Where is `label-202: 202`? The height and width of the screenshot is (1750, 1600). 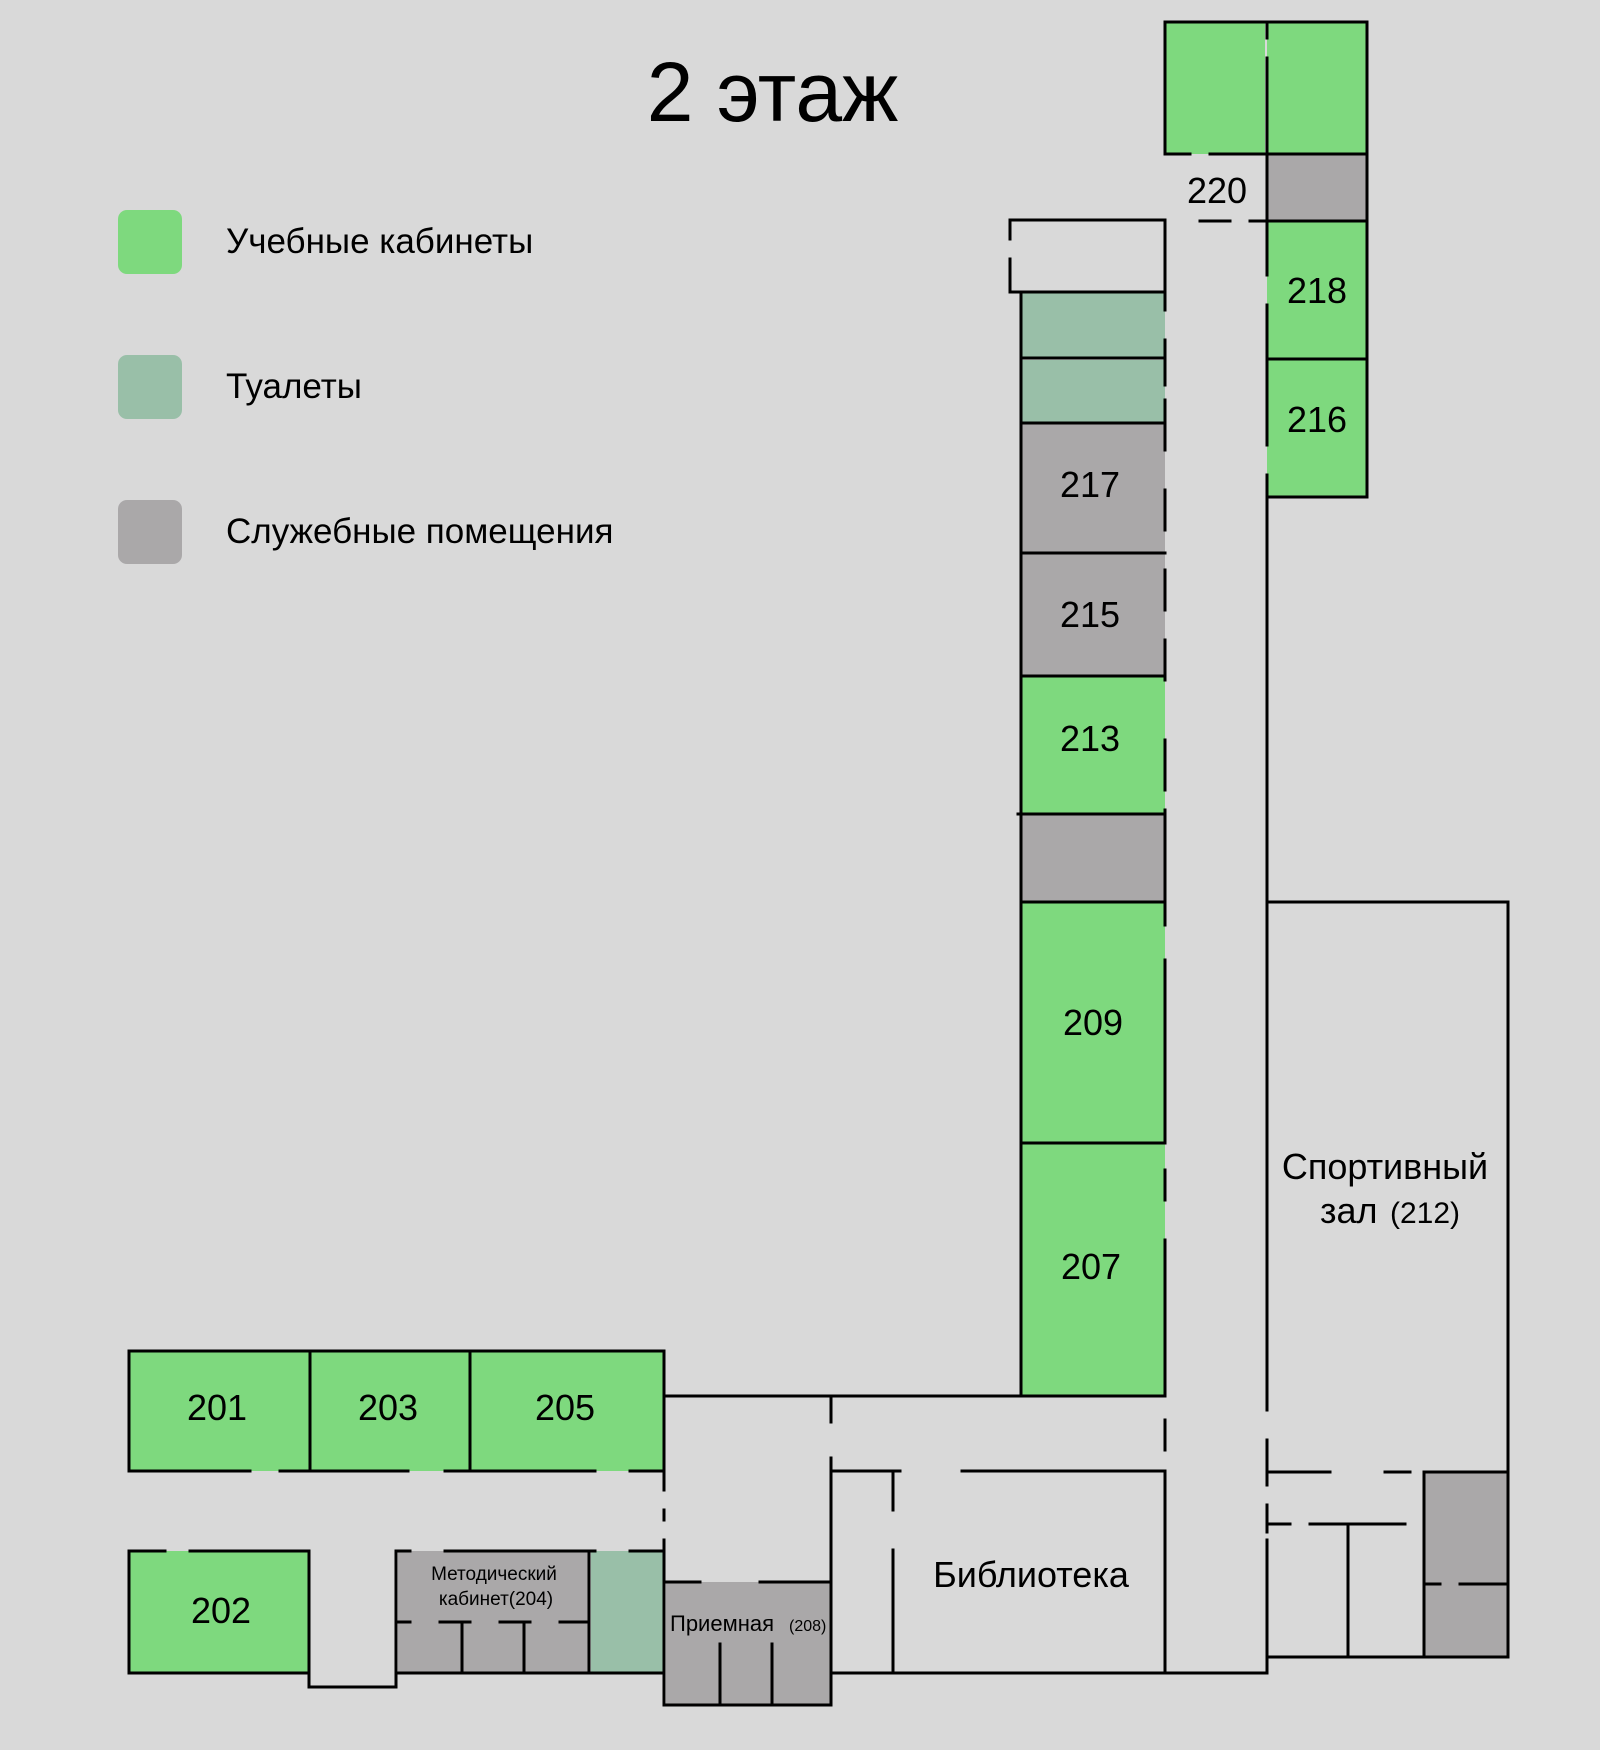 label-202: 202 is located at coordinates (221, 1610).